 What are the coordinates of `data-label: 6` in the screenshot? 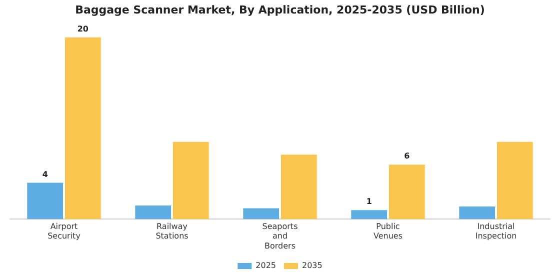 It's located at (407, 156).